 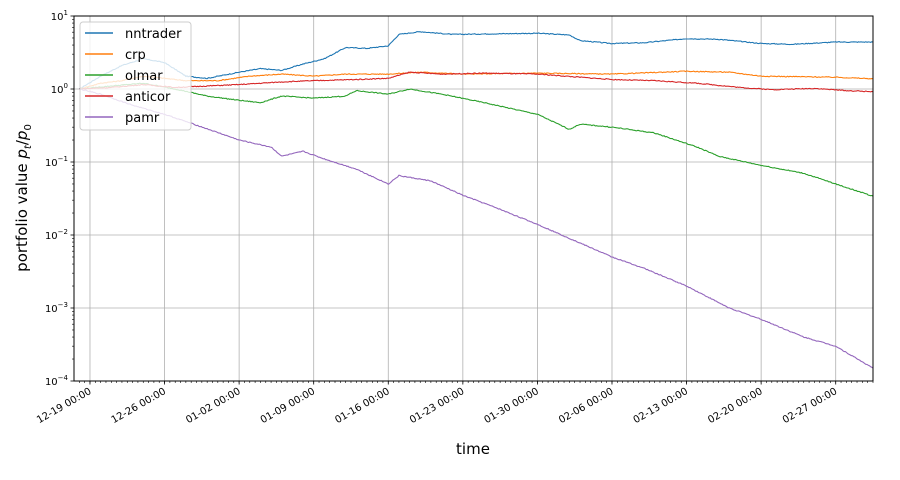 I want to click on legend-label-nntrader: nntrader, so click(x=153, y=34).